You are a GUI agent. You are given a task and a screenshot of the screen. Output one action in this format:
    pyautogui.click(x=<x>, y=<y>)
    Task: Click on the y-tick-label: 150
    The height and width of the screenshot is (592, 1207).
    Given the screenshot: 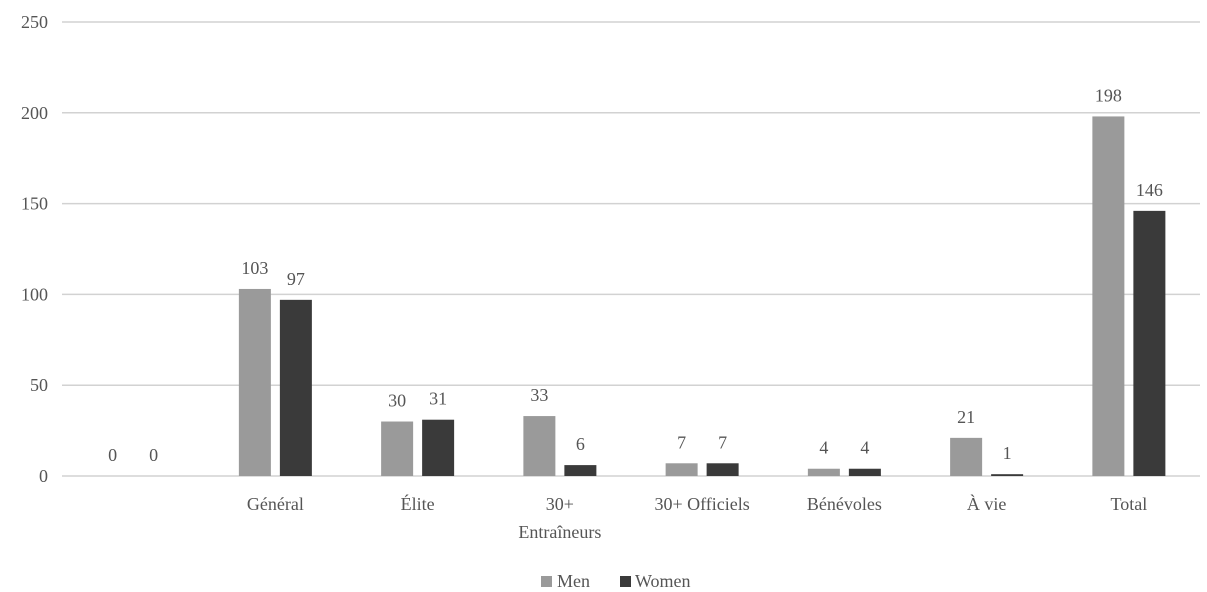 What is the action you would take?
    pyautogui.click(x=34, y=204)
    